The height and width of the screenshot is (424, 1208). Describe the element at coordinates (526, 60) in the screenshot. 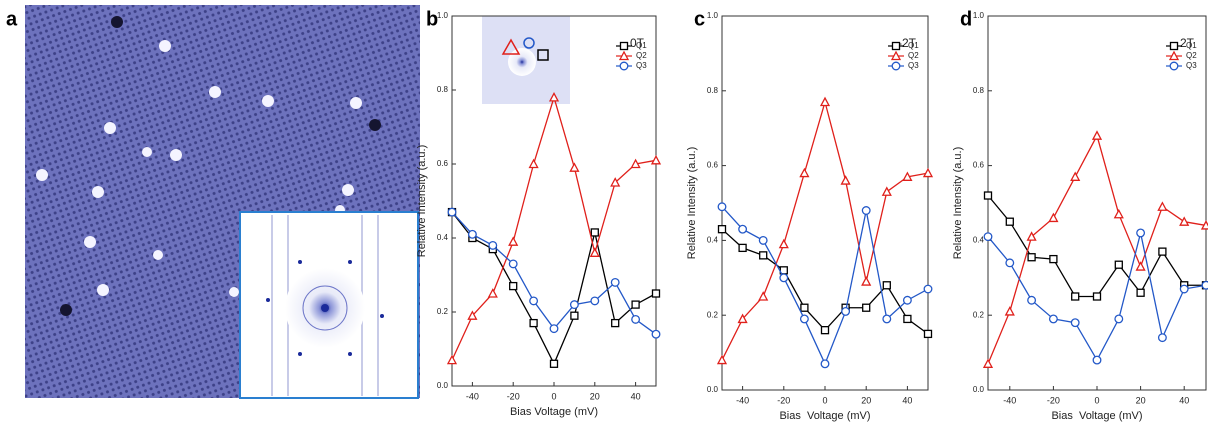

I see `fft-inset` at that location.